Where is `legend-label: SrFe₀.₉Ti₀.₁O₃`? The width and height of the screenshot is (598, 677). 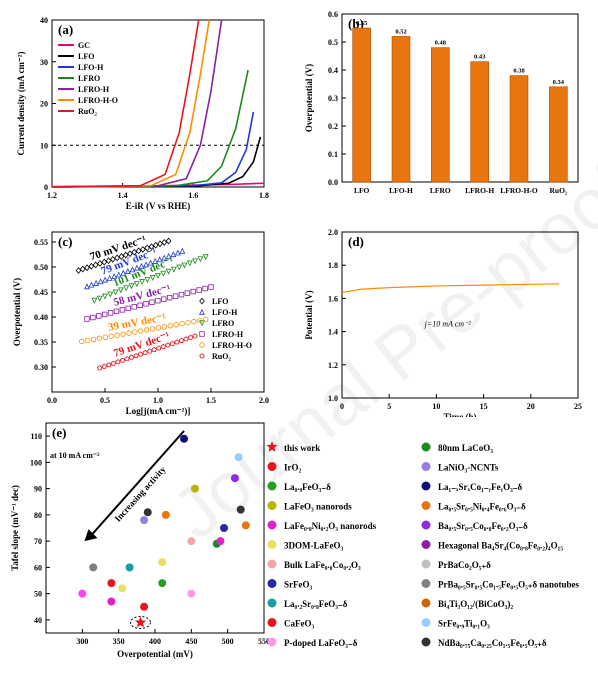 legend-label: SrFe₀.₉Ti₀.₁O₃ is located at coordinates (464, 624).